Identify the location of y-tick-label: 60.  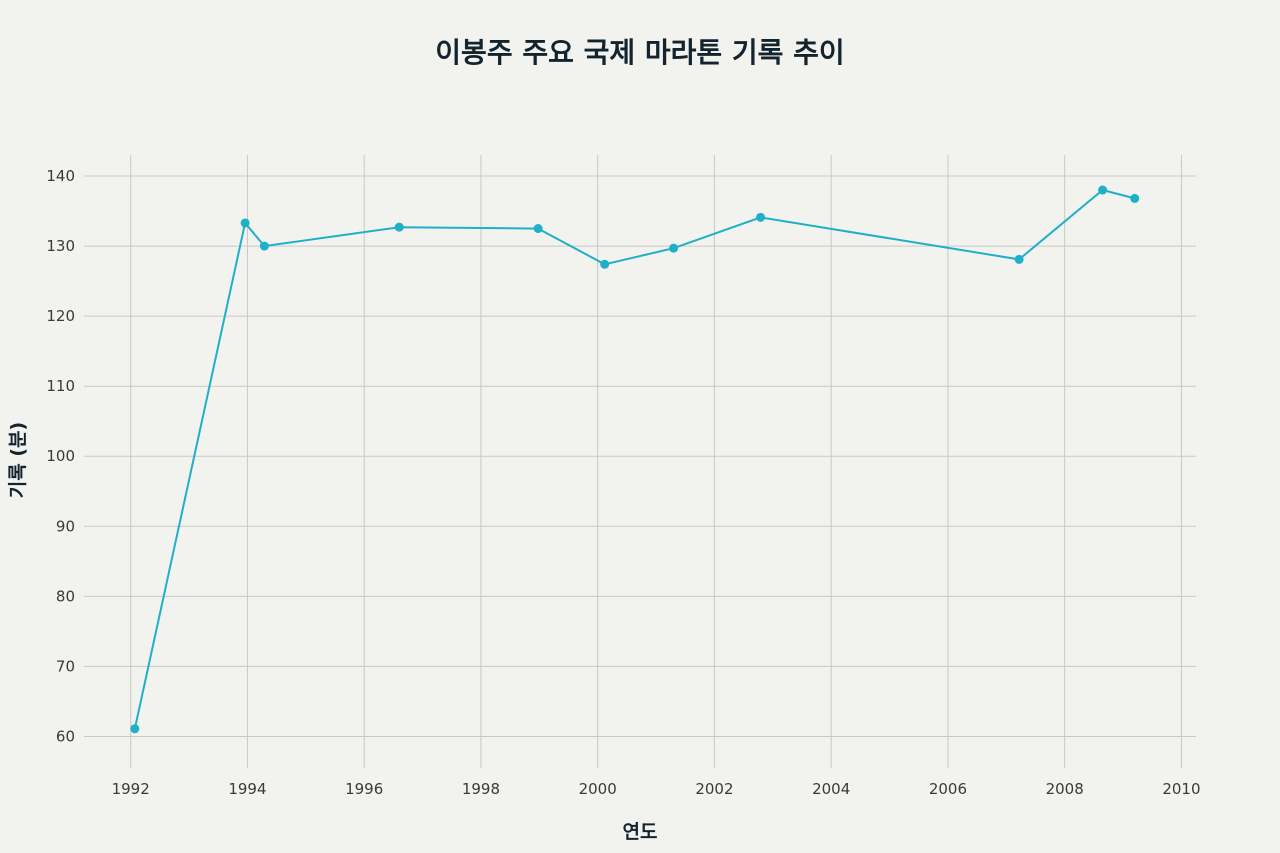
(65, 736).